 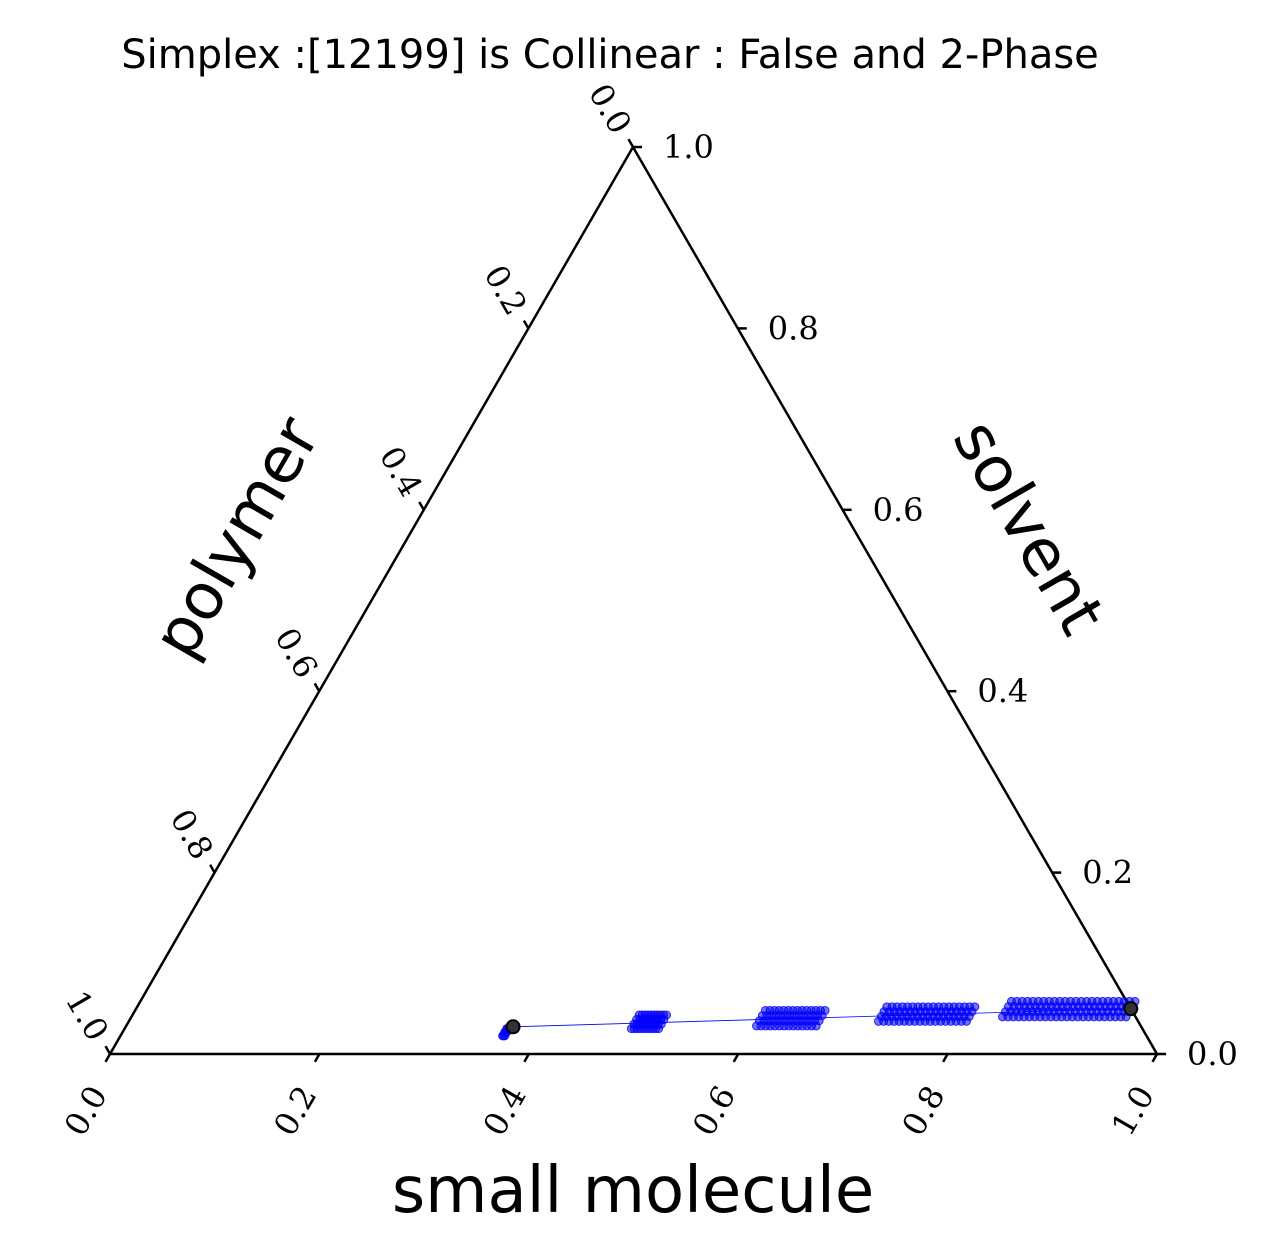 What do you see at coordinates (1002, 691) in the screenshot?
I see `right-tick-label: 0.4` at bounding box center [1002, 691].